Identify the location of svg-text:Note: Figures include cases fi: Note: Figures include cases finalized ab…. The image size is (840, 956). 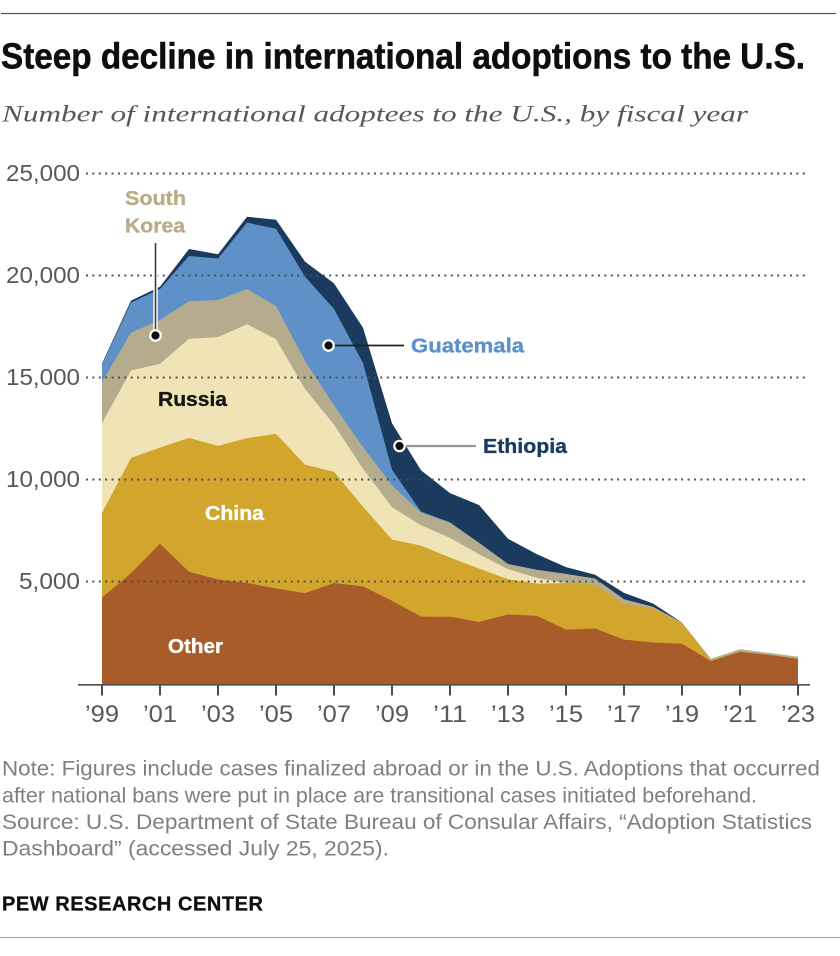
(411, 769).